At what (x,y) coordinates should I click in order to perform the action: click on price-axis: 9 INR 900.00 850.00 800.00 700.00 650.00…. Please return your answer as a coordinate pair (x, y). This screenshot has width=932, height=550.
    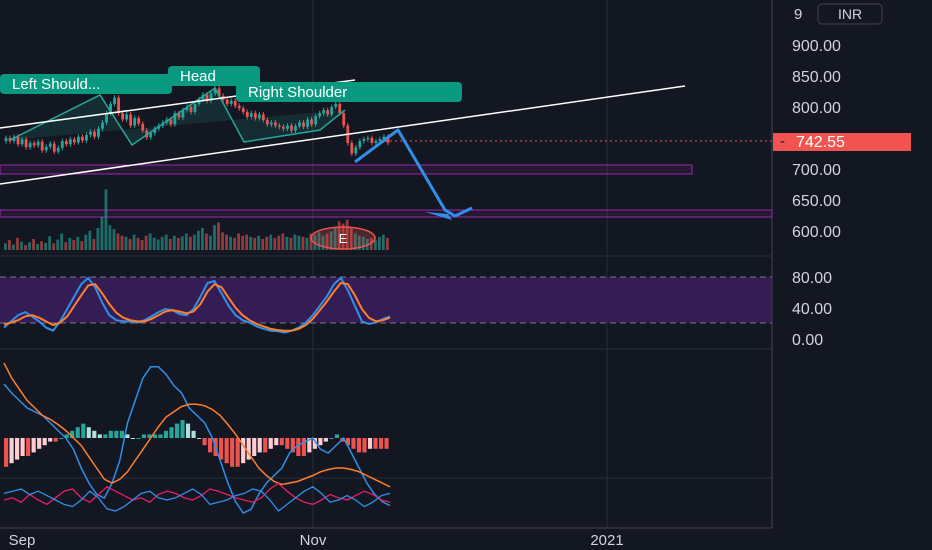
    Looking at the image, I should click on (837, 122).